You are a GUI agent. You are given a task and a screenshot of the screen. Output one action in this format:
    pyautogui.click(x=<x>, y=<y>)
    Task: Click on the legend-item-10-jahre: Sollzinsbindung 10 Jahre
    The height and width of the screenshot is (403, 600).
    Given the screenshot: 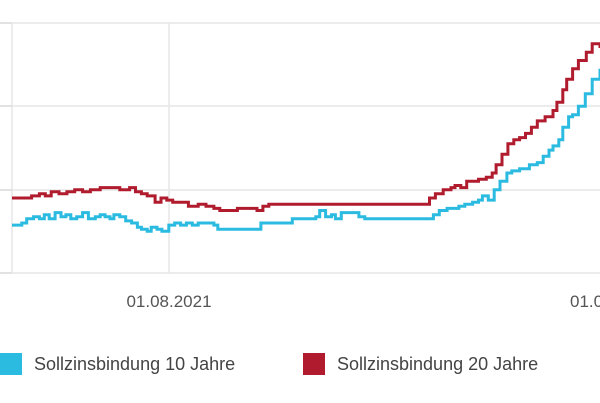 What is the action you would take?
    pyautogui.click(x=117, y=364)
    